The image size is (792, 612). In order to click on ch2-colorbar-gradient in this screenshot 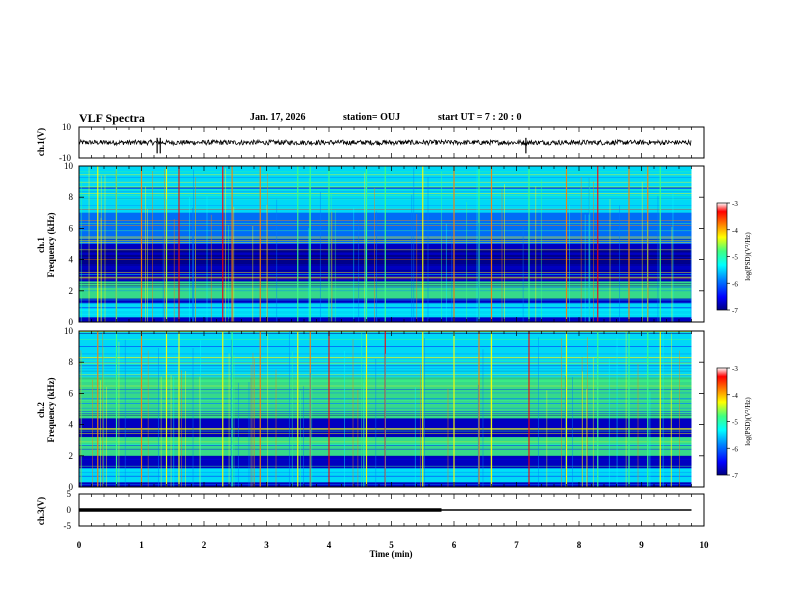, I will do `click(722, 421)`.